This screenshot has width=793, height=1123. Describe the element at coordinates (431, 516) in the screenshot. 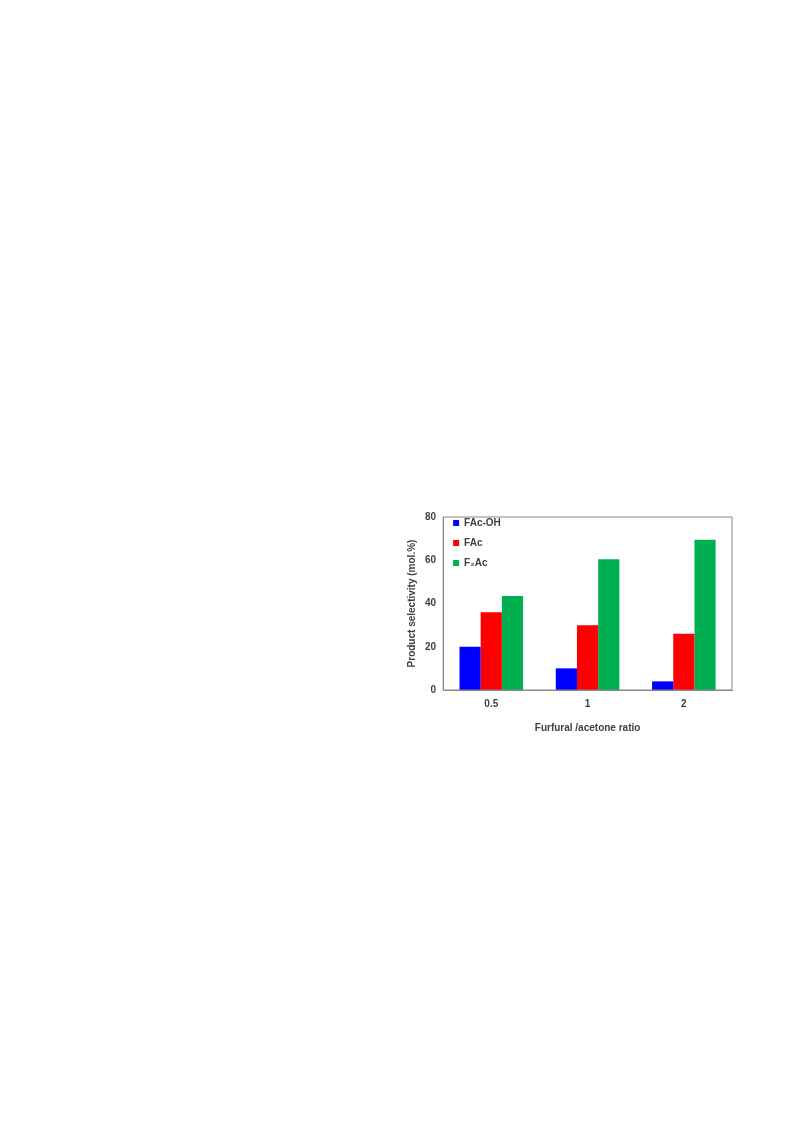

I see `y-tick-label: 80` at that location.